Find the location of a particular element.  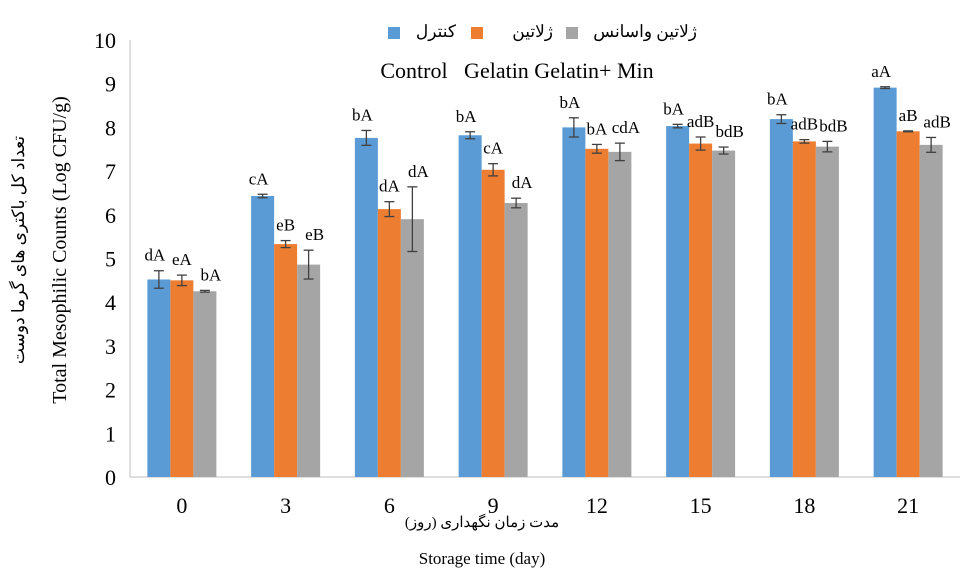

y-tick-label: 10 is located at coordinates (105, 40).